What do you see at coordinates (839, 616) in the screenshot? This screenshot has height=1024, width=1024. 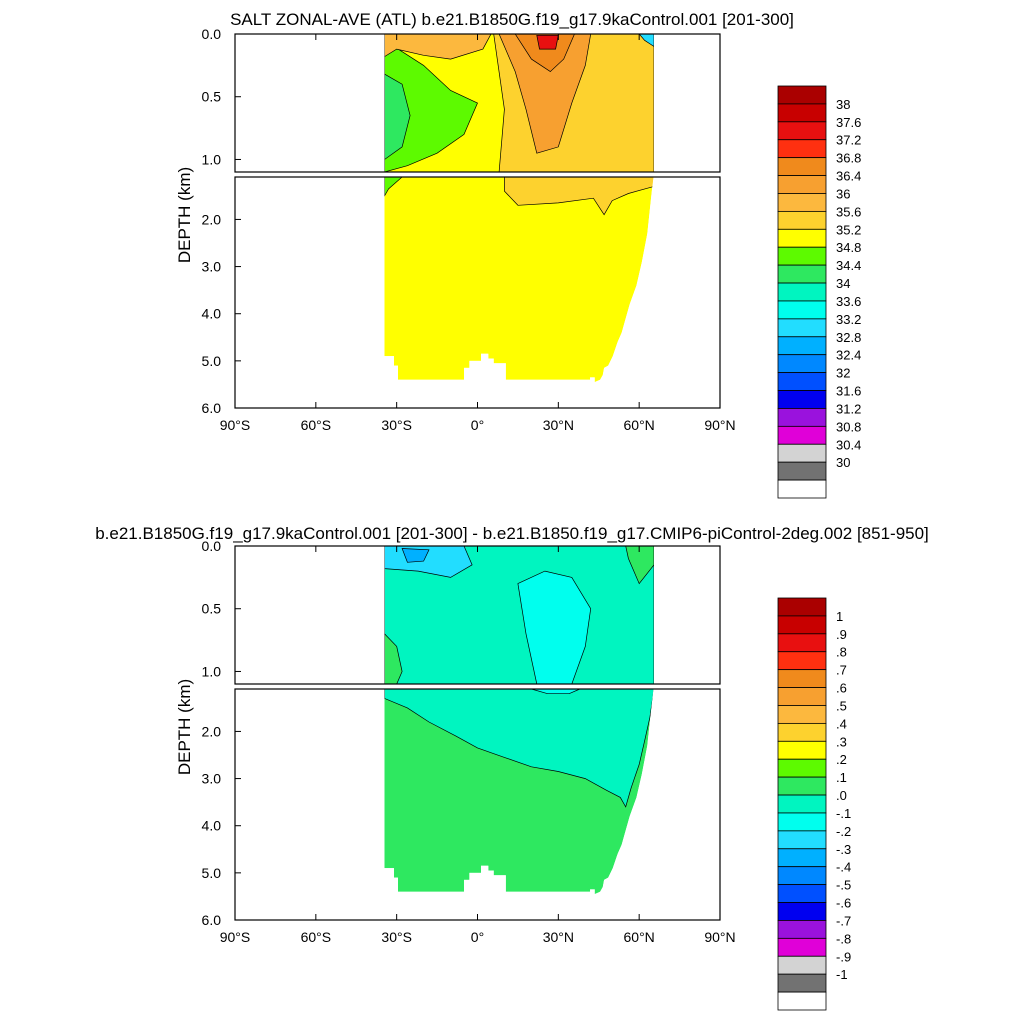 I see `colorbar-label: 1` at bounding box center [839, 616].